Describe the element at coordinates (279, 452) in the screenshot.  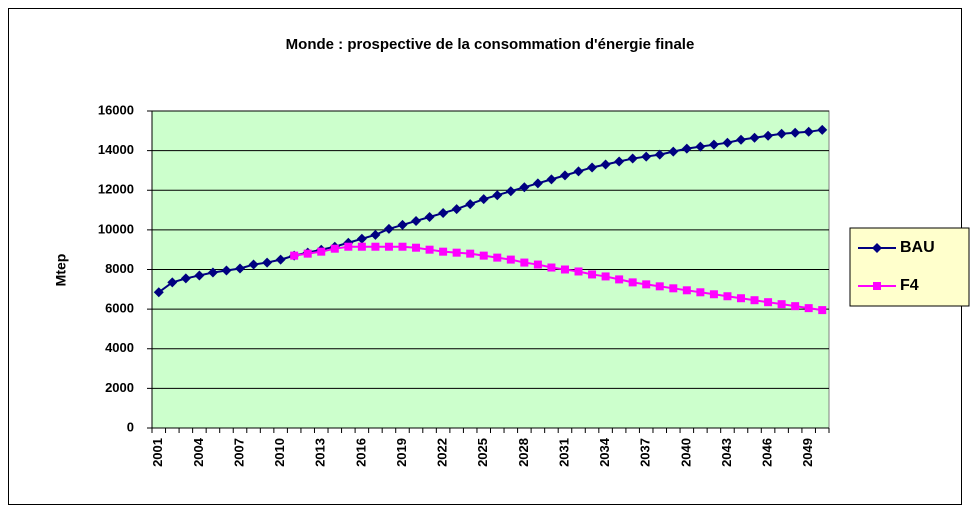
I see `x-tick-label: 2010` at that location.